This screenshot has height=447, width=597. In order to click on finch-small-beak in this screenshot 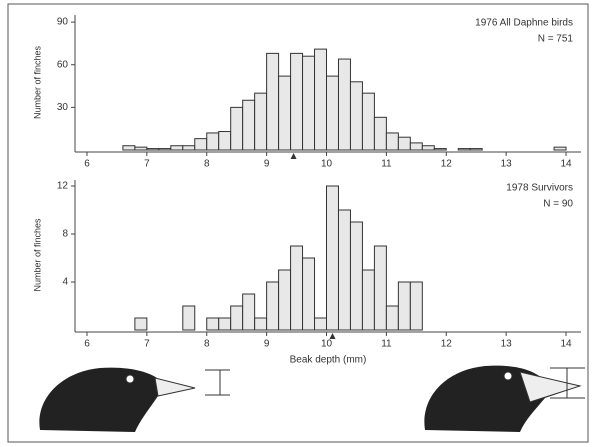, I will do `click(134, 399)`.